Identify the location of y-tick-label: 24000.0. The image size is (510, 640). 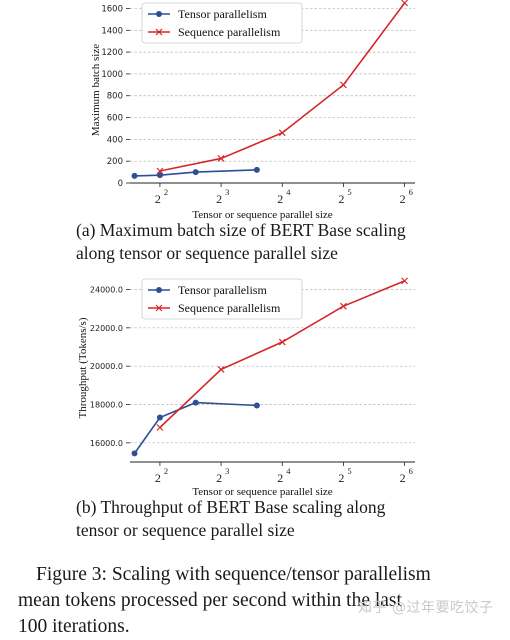
(106, 290).